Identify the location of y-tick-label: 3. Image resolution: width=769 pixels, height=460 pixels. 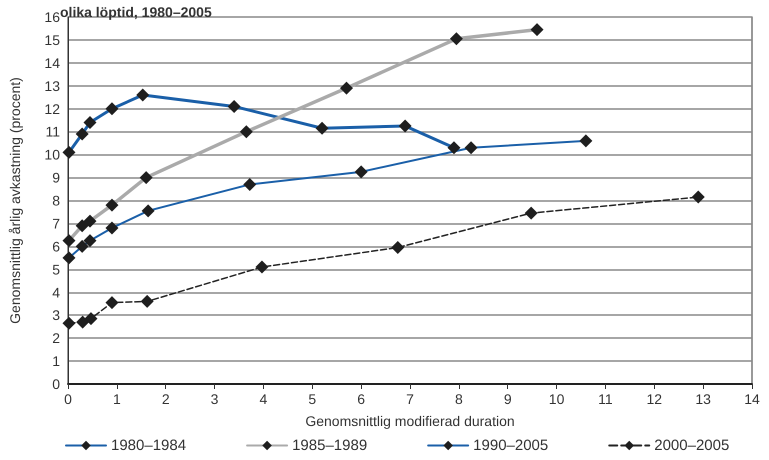
(56, 315).